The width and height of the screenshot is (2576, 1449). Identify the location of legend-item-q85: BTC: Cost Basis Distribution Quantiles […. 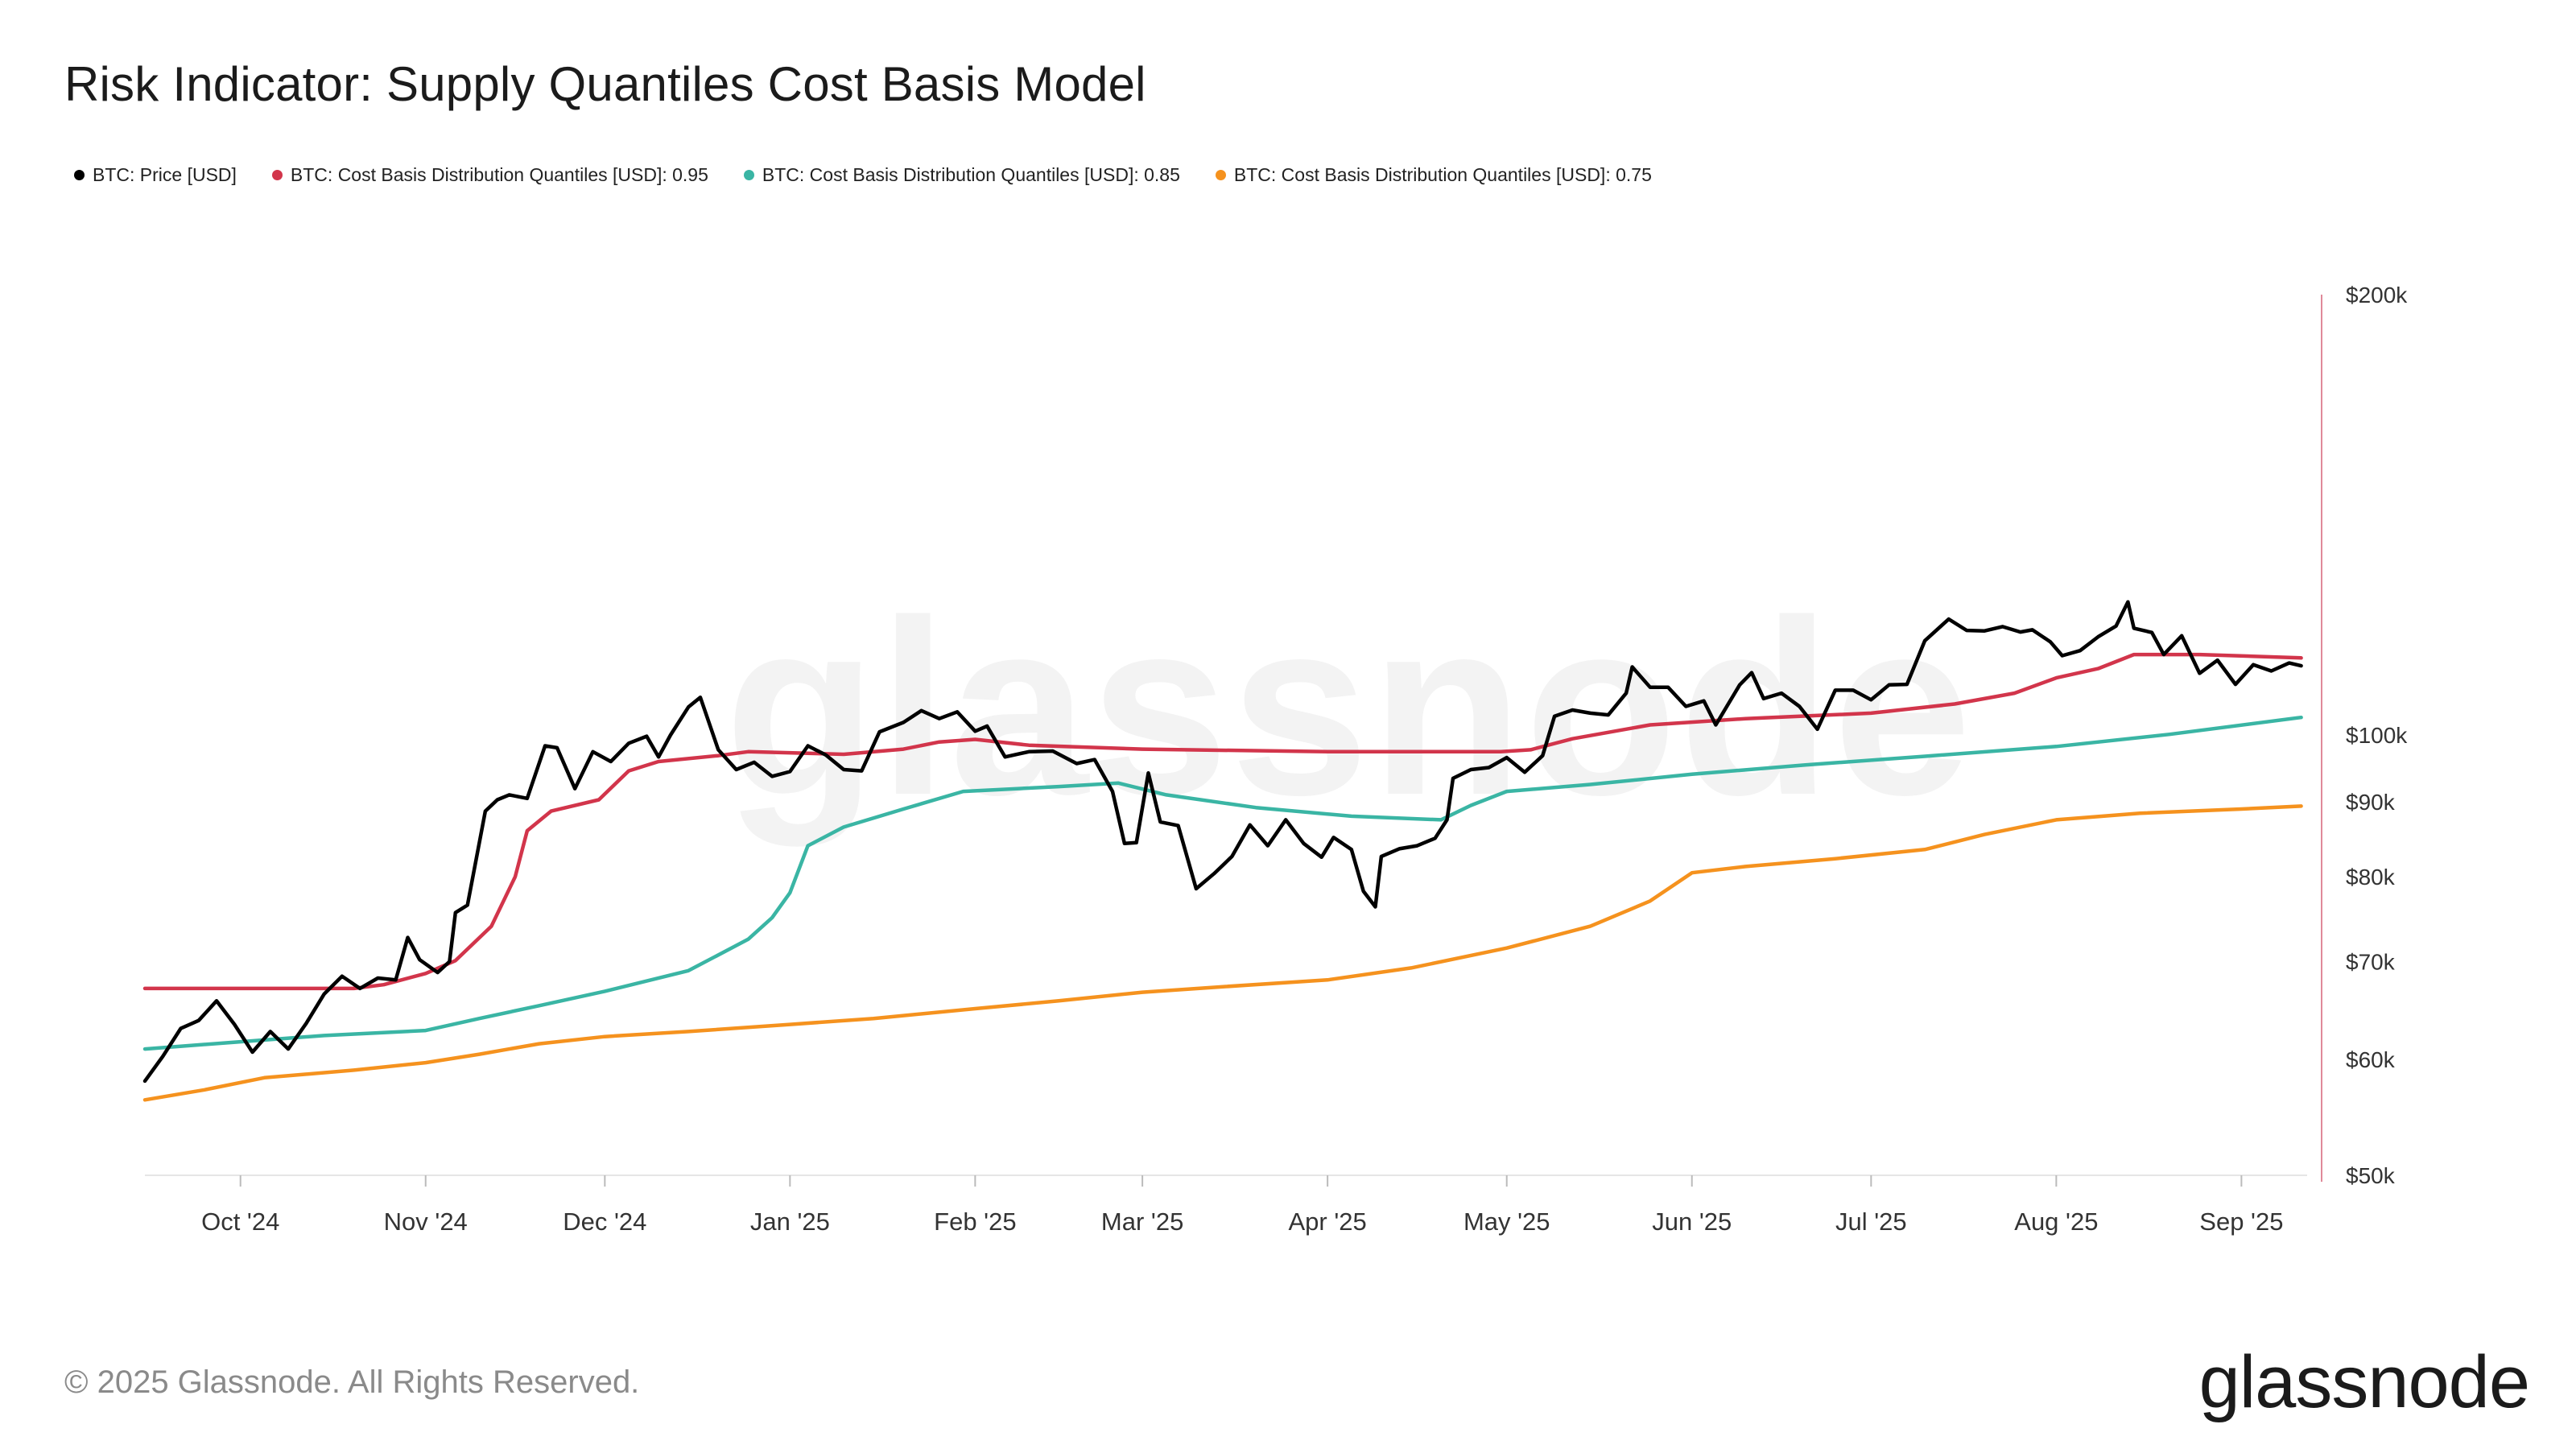
(961, 174).